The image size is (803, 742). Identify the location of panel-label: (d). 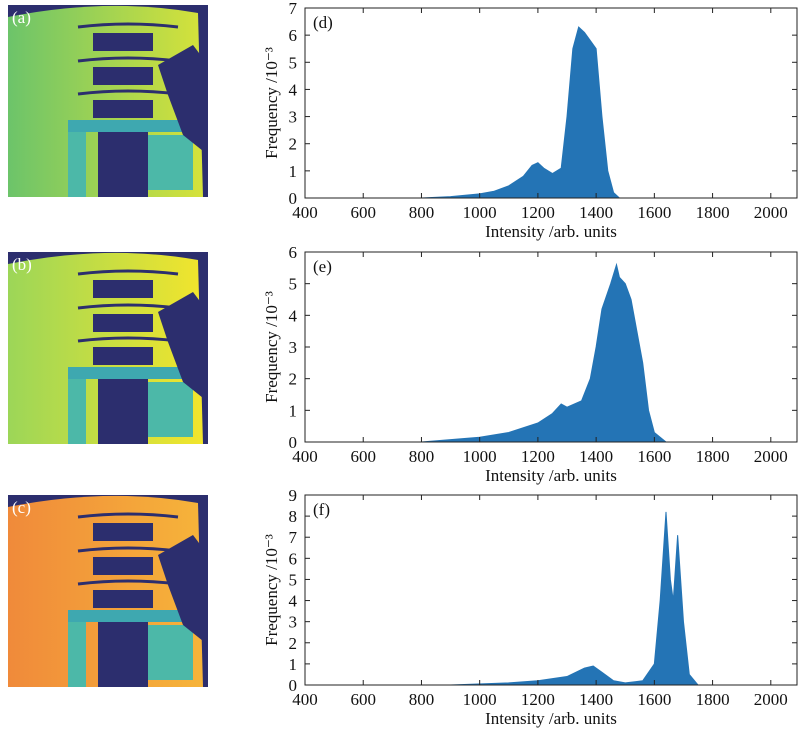
(323, 22).